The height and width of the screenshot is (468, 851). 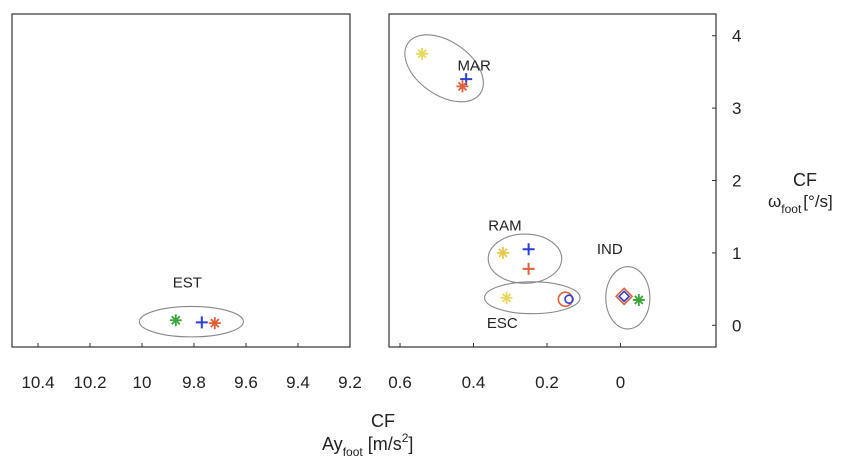 I want to click on y-axis-label-unit: [°/s], so click(x=817, y=201).